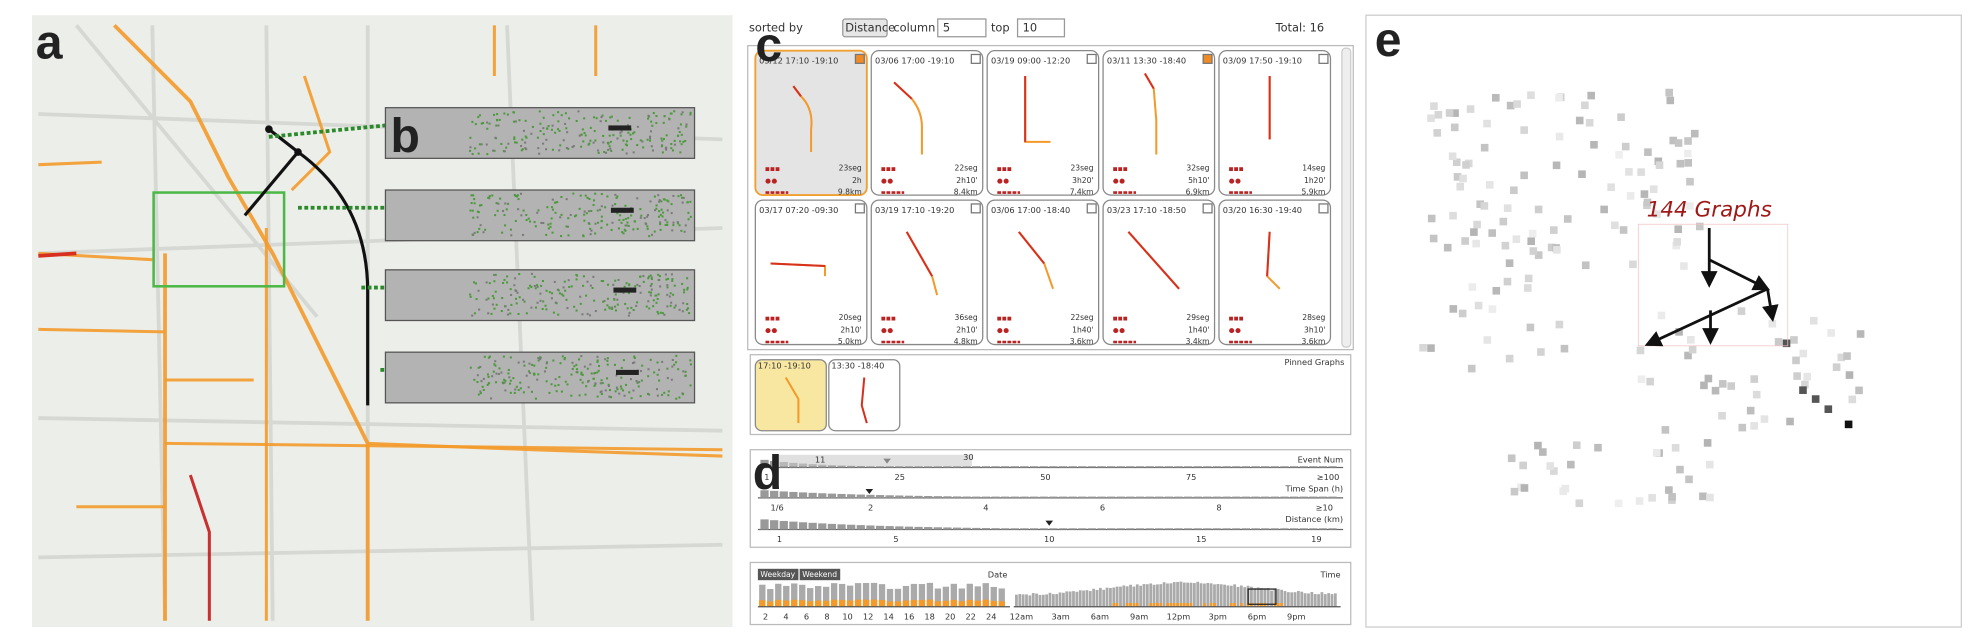 This screenshot has width=1987, height=641. Describe the element at coordinates (873, 460) in the screenshot. I see `filter-range` at that location.